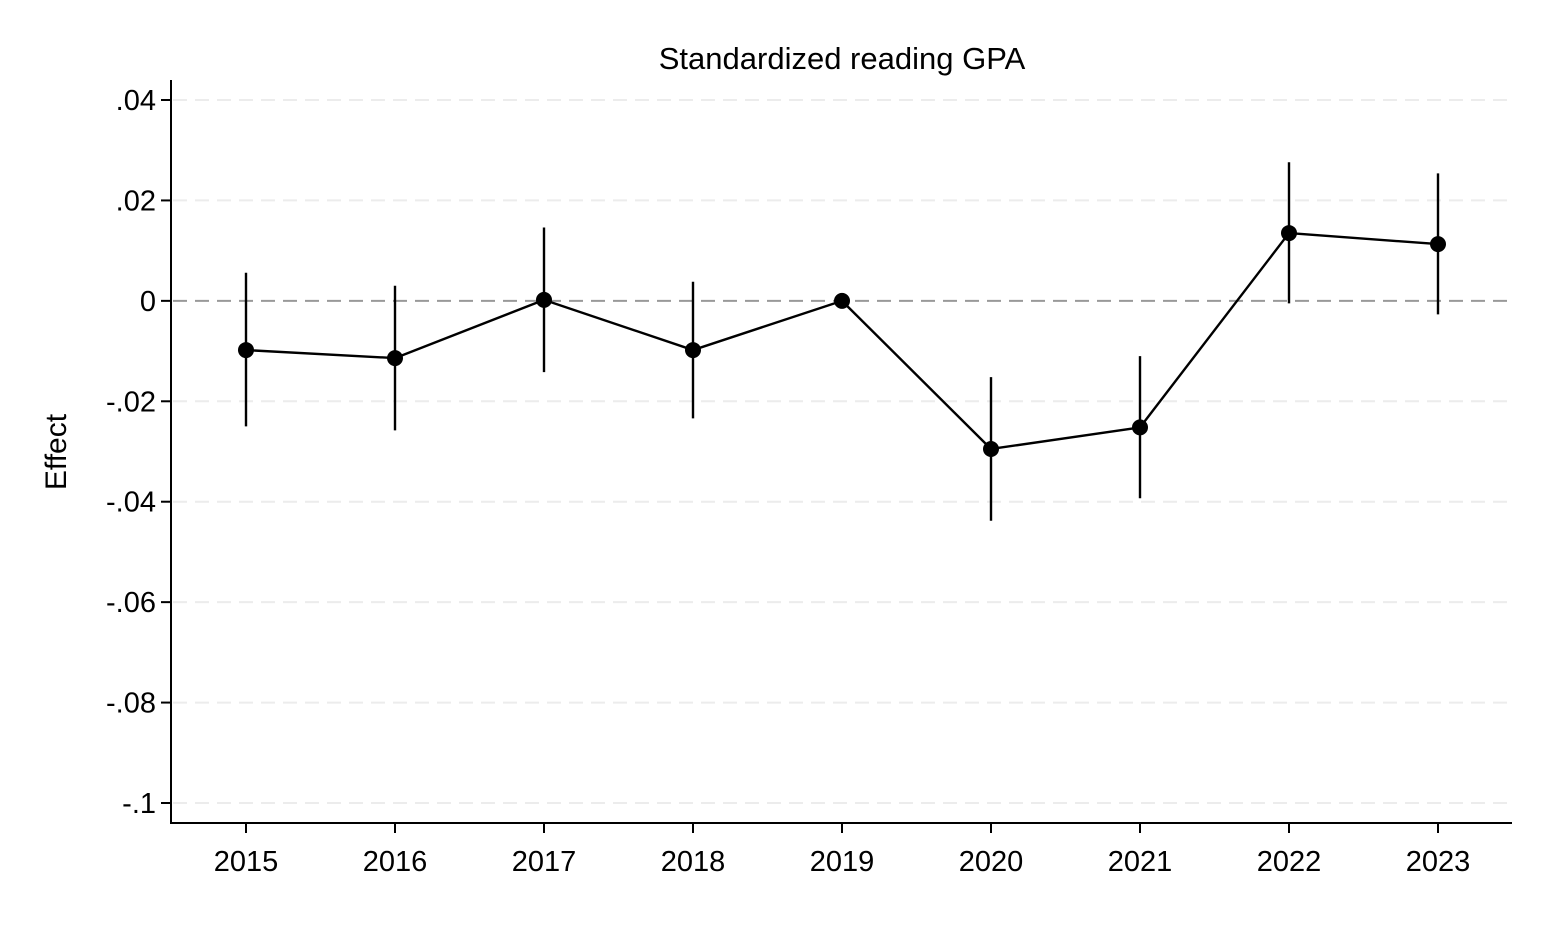  Describe the element at coordinates (991, 862) in the screenshot. I see `x-tick-label: 2020` at that location.